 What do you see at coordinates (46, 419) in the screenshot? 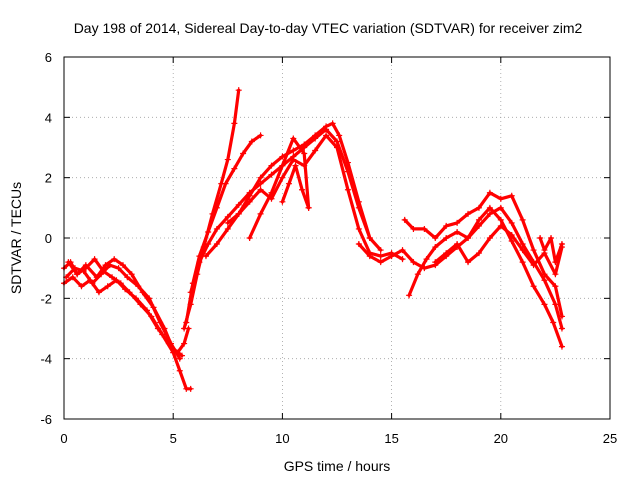
I see `y-tick-label: -6` at bounding box center [46, 419].